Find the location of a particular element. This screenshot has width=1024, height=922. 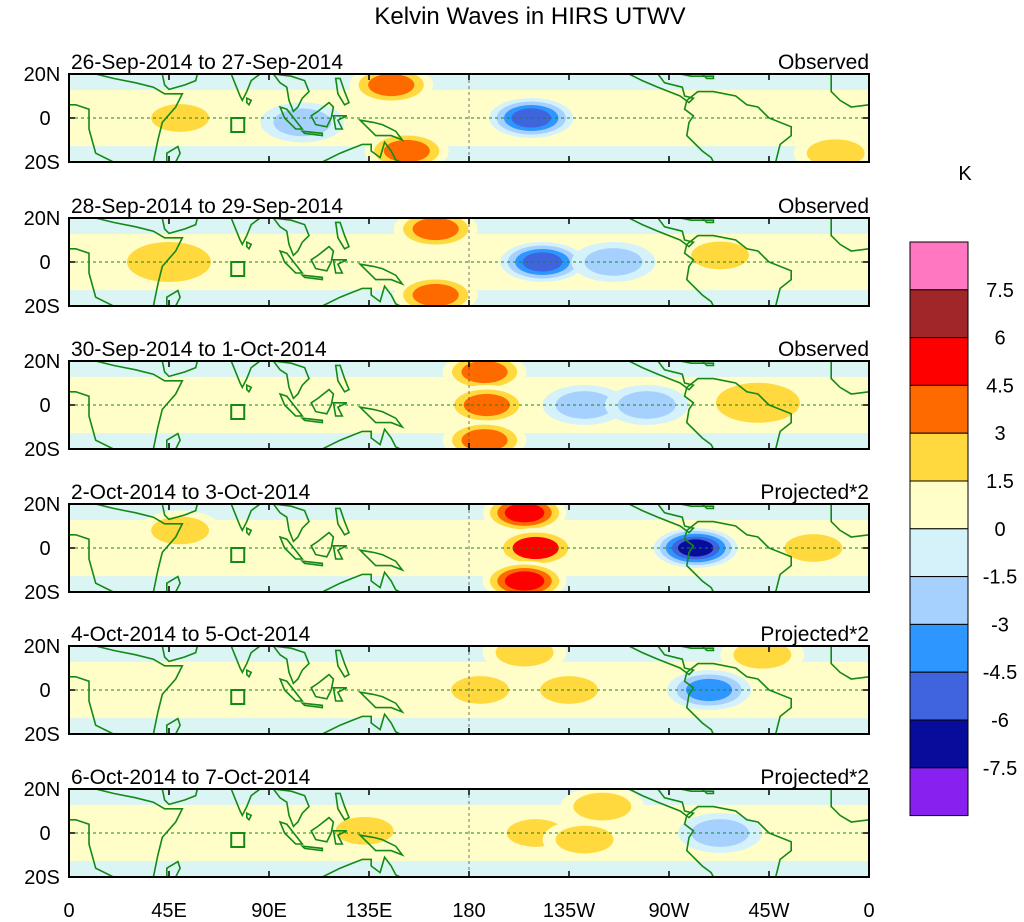

x-axis: 0 45E 90E 135E 180 135W 90W 45W 0 is located at coordinates (468, 911).